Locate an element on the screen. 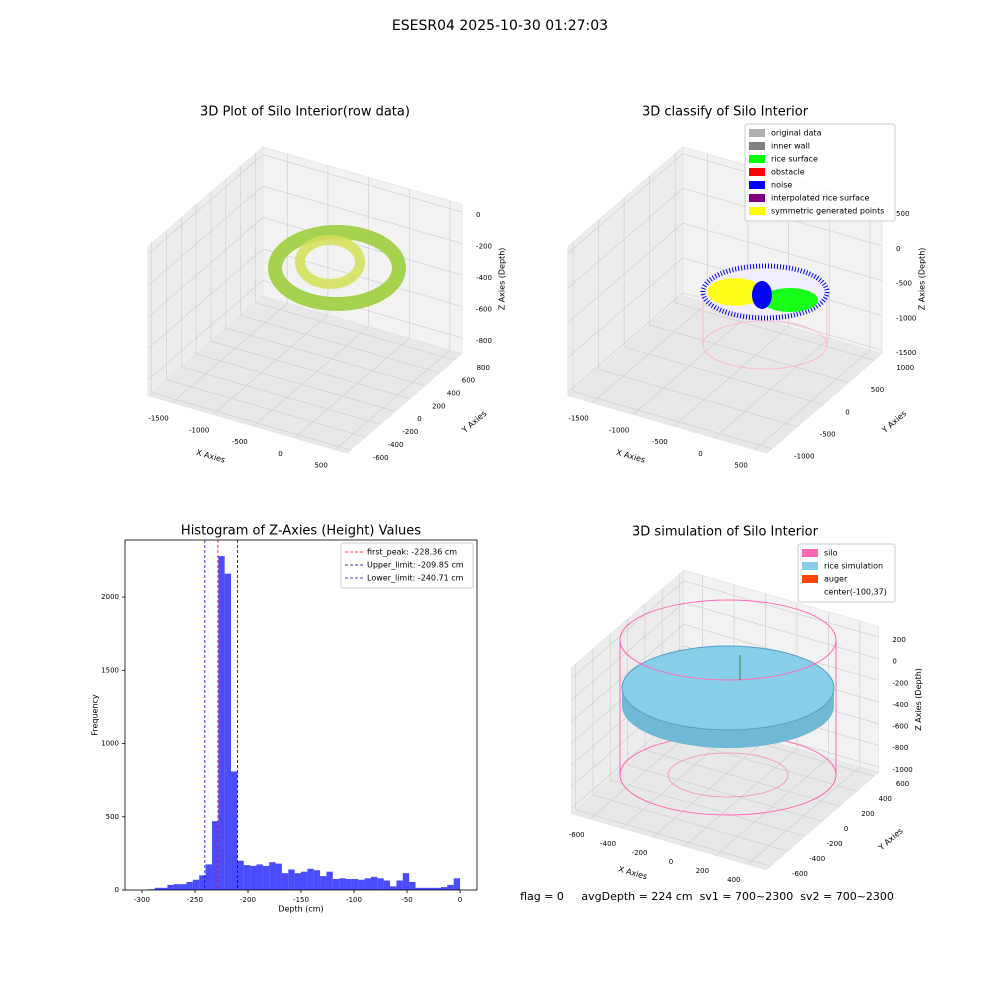  x-tick-label: -200 is located at coordinates (640, 853).